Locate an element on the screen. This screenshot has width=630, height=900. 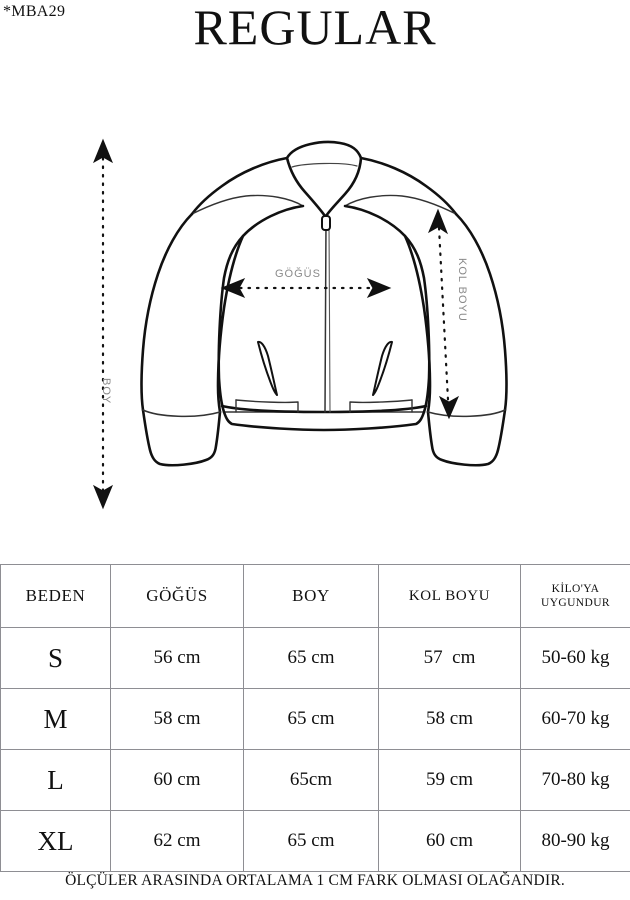
cell-gogus: 60 cm is located at coordinates (177, 780).